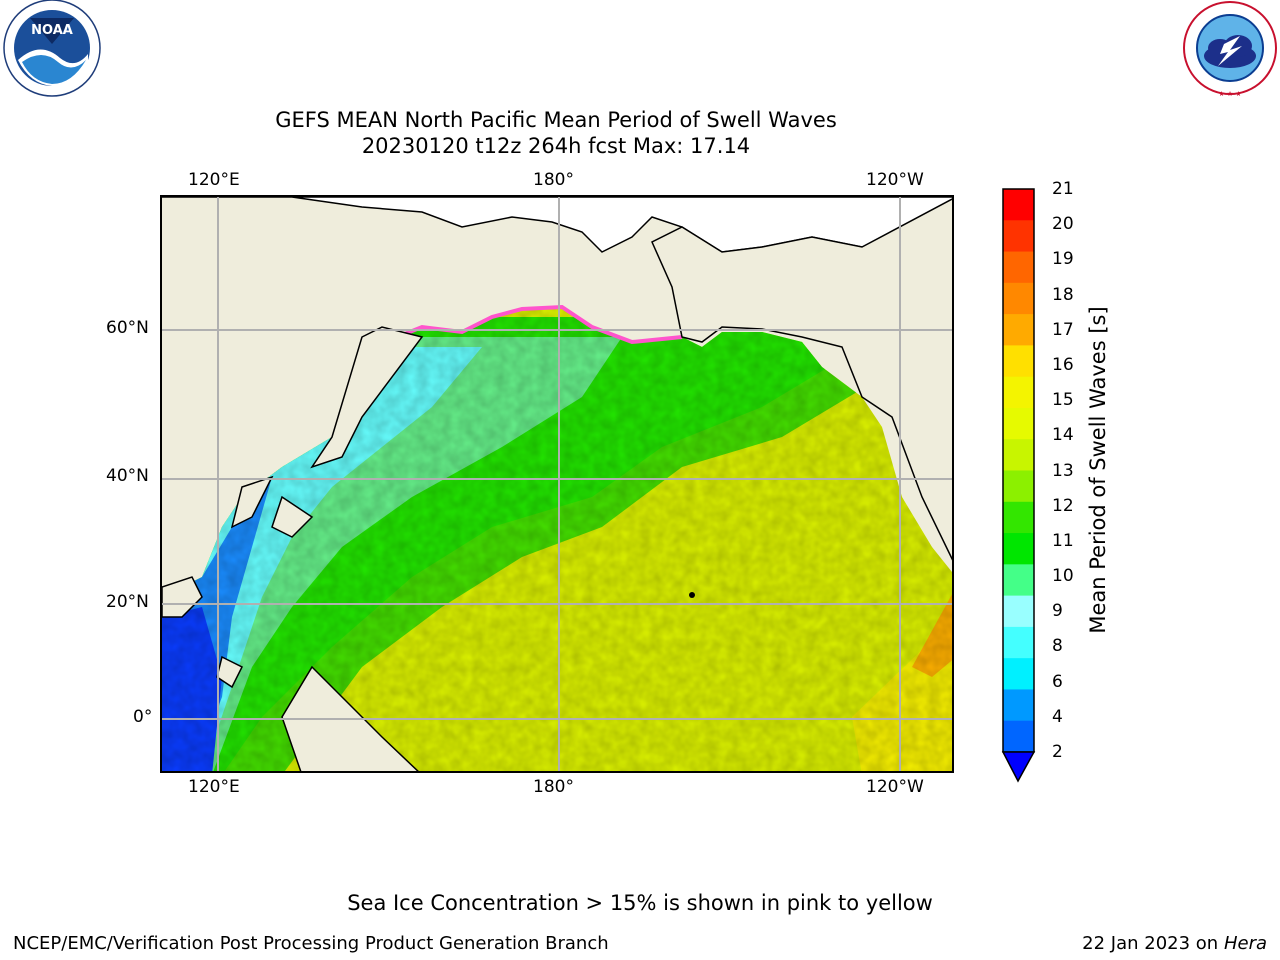 The image size is (1280, 960). I want to click on colorbar-tick-label: 13, so click(1063, 470).